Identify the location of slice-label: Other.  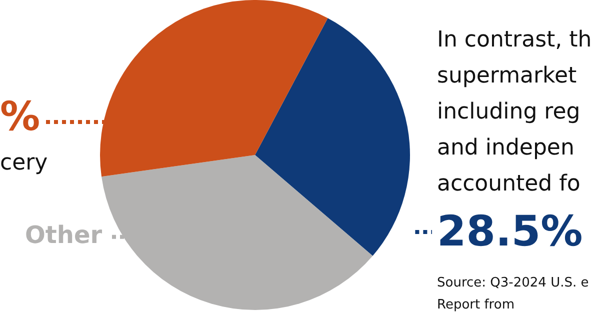
(63, 234).